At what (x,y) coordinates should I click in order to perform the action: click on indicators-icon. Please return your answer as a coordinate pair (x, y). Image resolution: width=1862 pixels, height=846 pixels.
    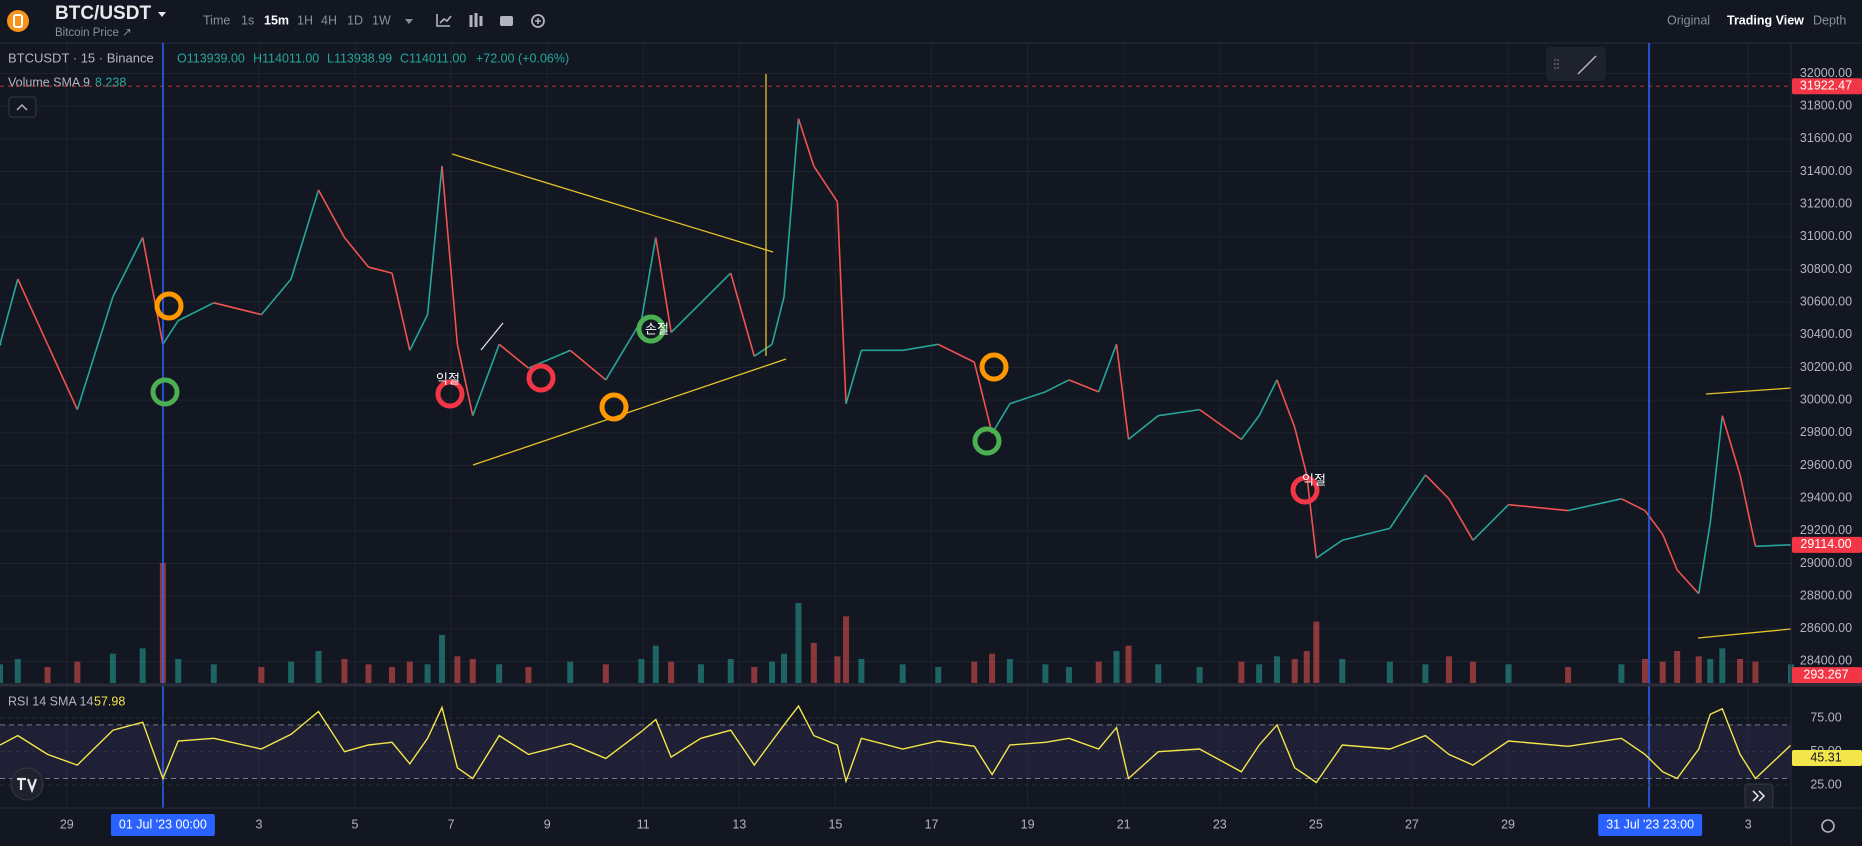
    Looking at the image, I should click on (444, 20).